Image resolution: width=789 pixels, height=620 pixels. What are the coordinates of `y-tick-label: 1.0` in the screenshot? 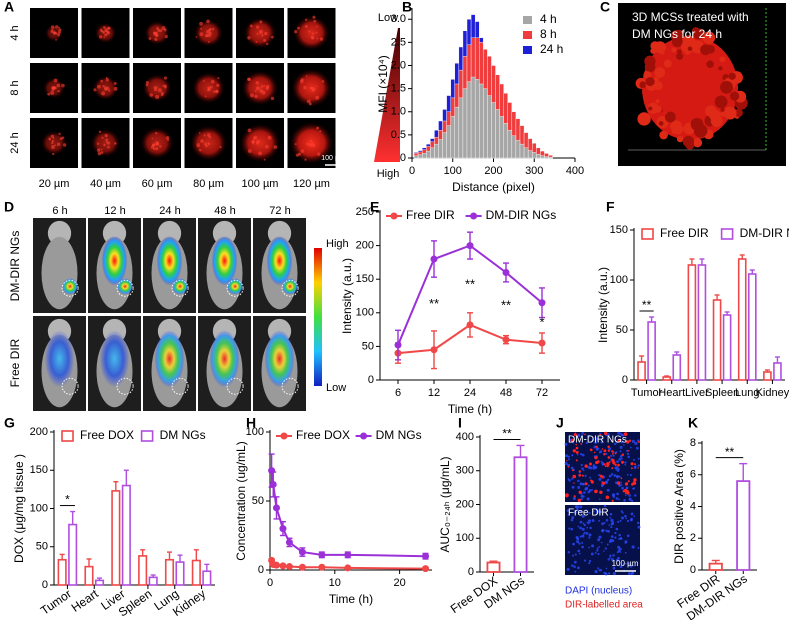 It's located at (398, 112).